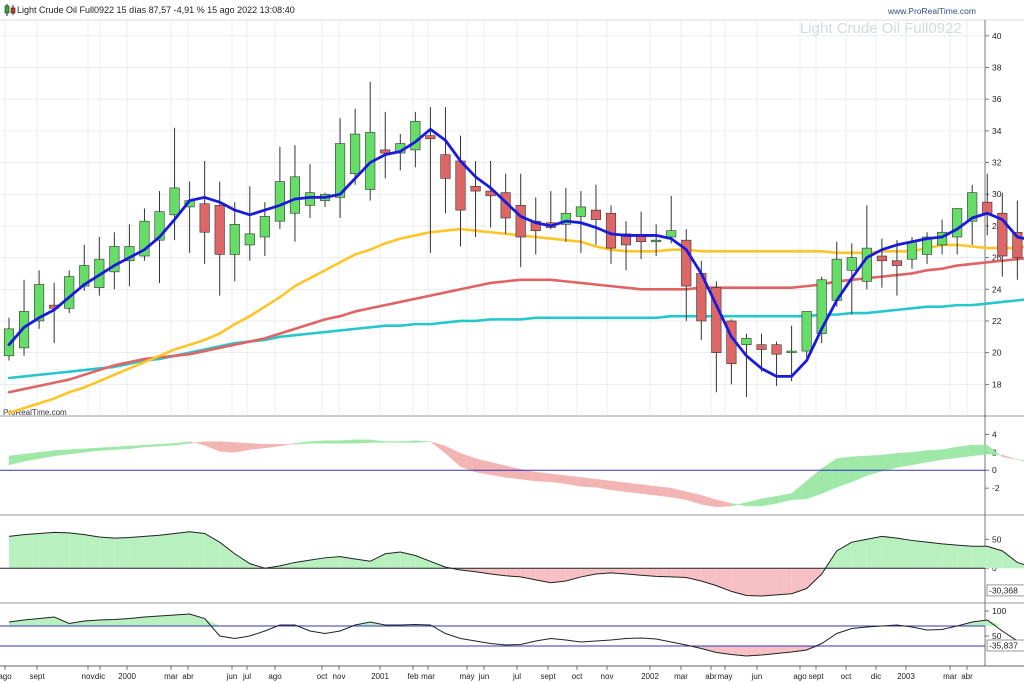 The width and height of the screenshot is (1024, 683). Describe the element at coordinates (997, 226) in the screenshot. I see `y-tick-label: 28` at that location.